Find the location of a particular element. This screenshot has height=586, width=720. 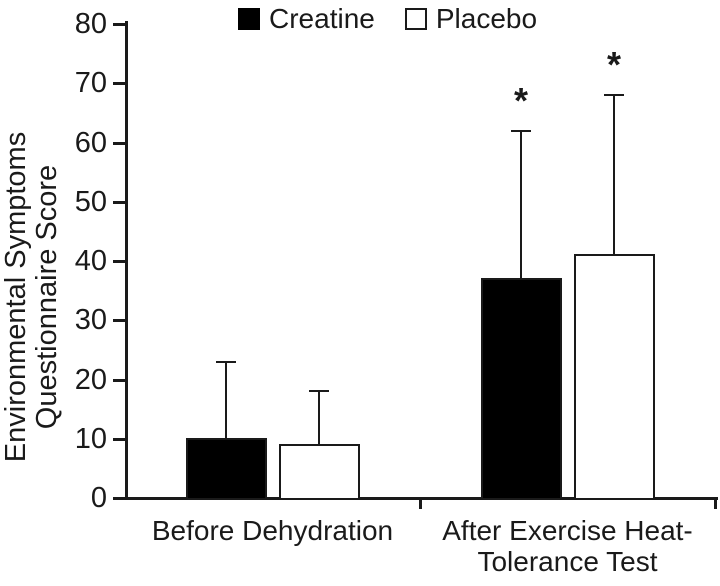

legend-item-placebo: Placebo is located at coordinates (471, 18).